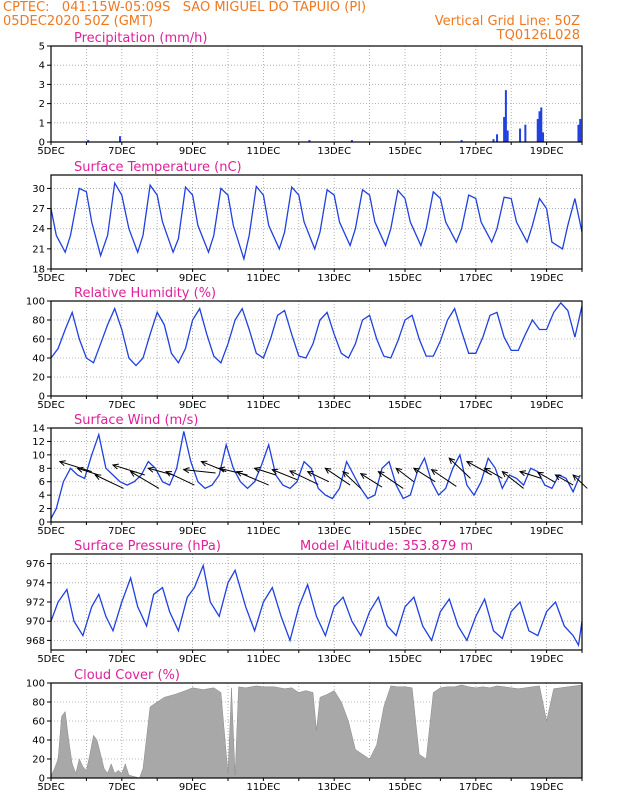 The image size is (618, 800). What do you see at coordinates (35, 641) in the screenshot?
I see `y-tick-label: 968` at bounding box center [35, 641].